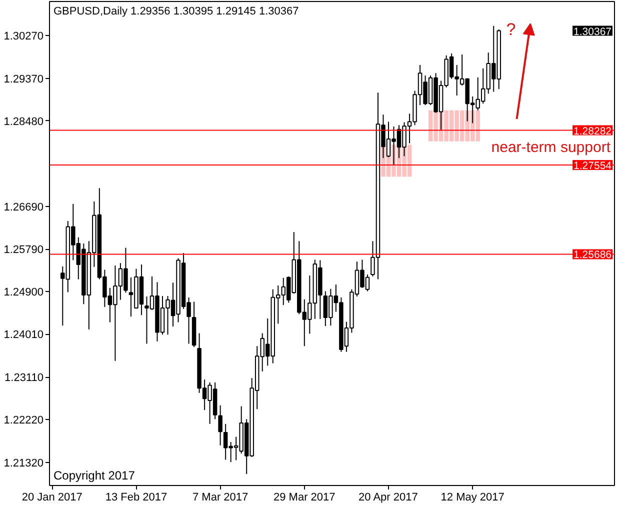 This screenshot has width=618, height=506. What do you see at coordinates (24, 36) in the screenshot?
I see `y-tick-label: 1.30270` at bounding box center [24, 36].